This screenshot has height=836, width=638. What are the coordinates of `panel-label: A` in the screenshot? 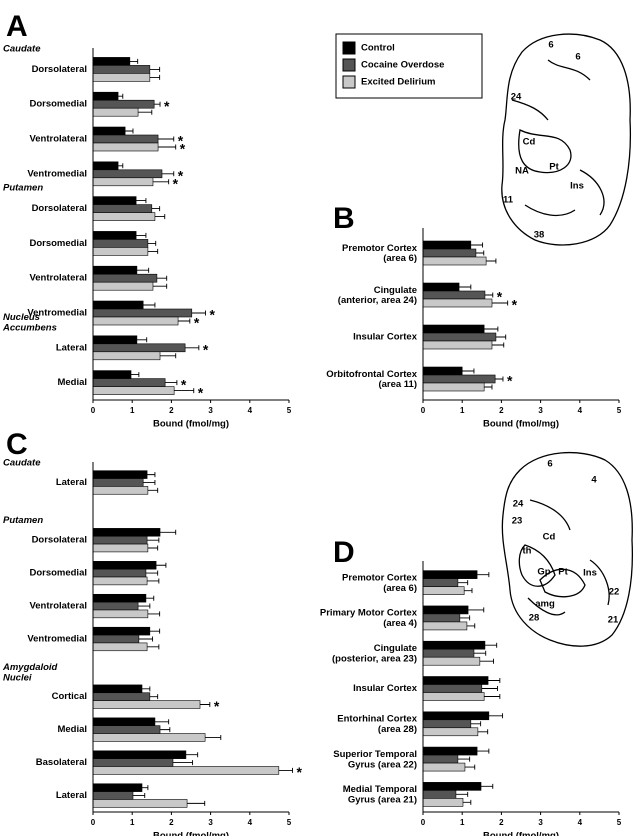 It's located at (17, 26).